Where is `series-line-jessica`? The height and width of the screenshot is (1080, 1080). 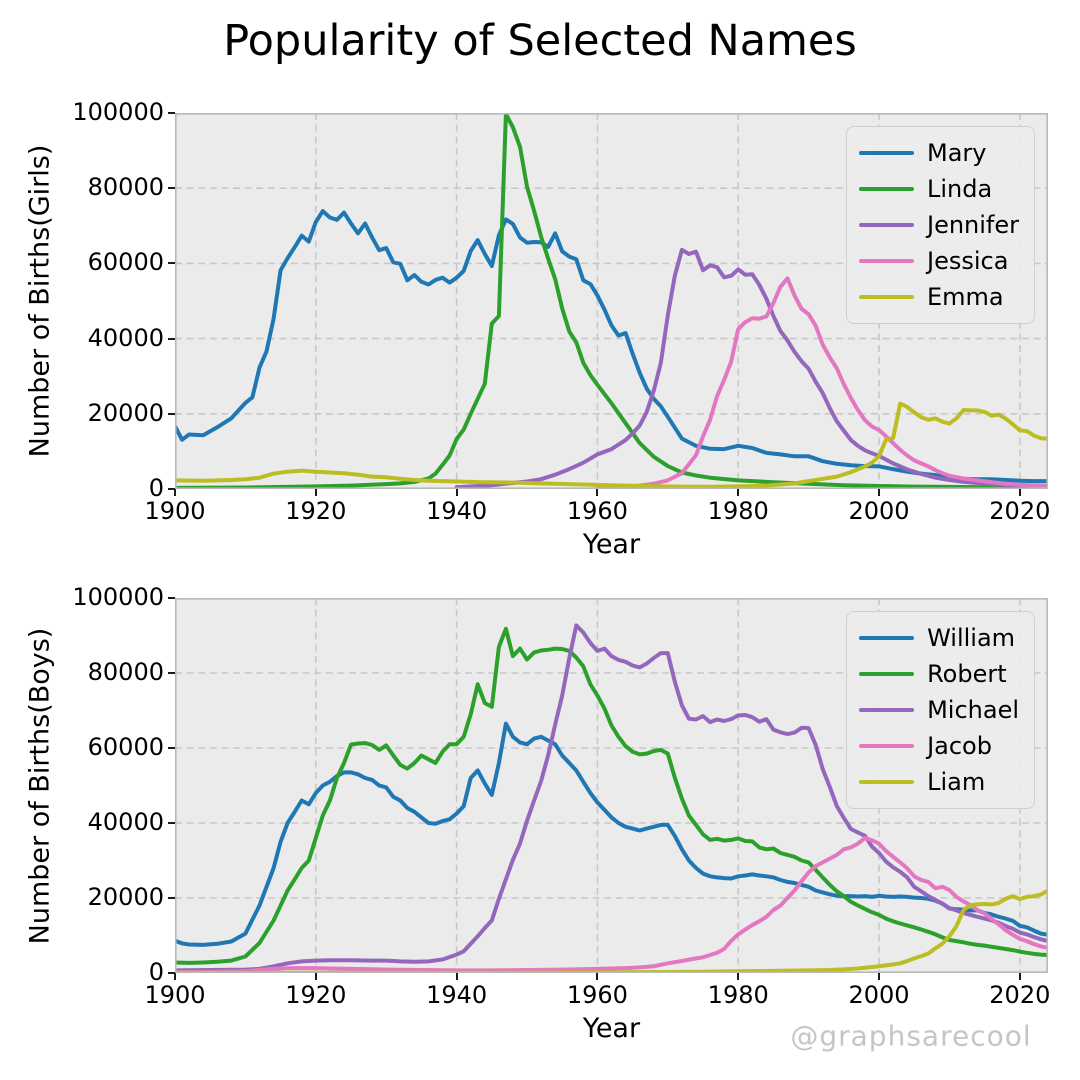
series-line-jessica is located at coordinates (821, 382).